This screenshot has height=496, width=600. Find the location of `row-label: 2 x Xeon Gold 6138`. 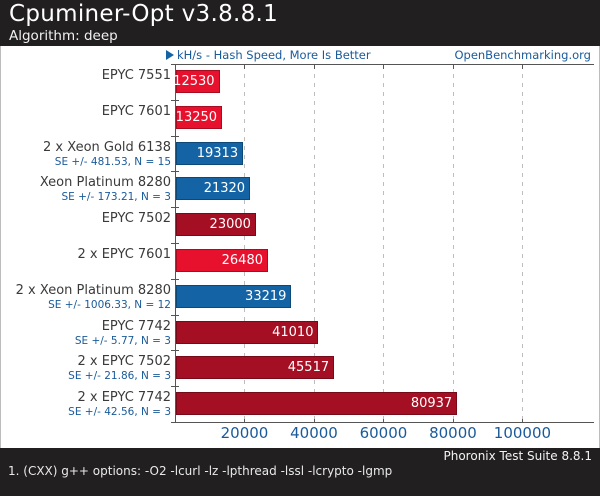

row-label: 2 x Xeon Gold 6138 is located at coordinates (107, 147).